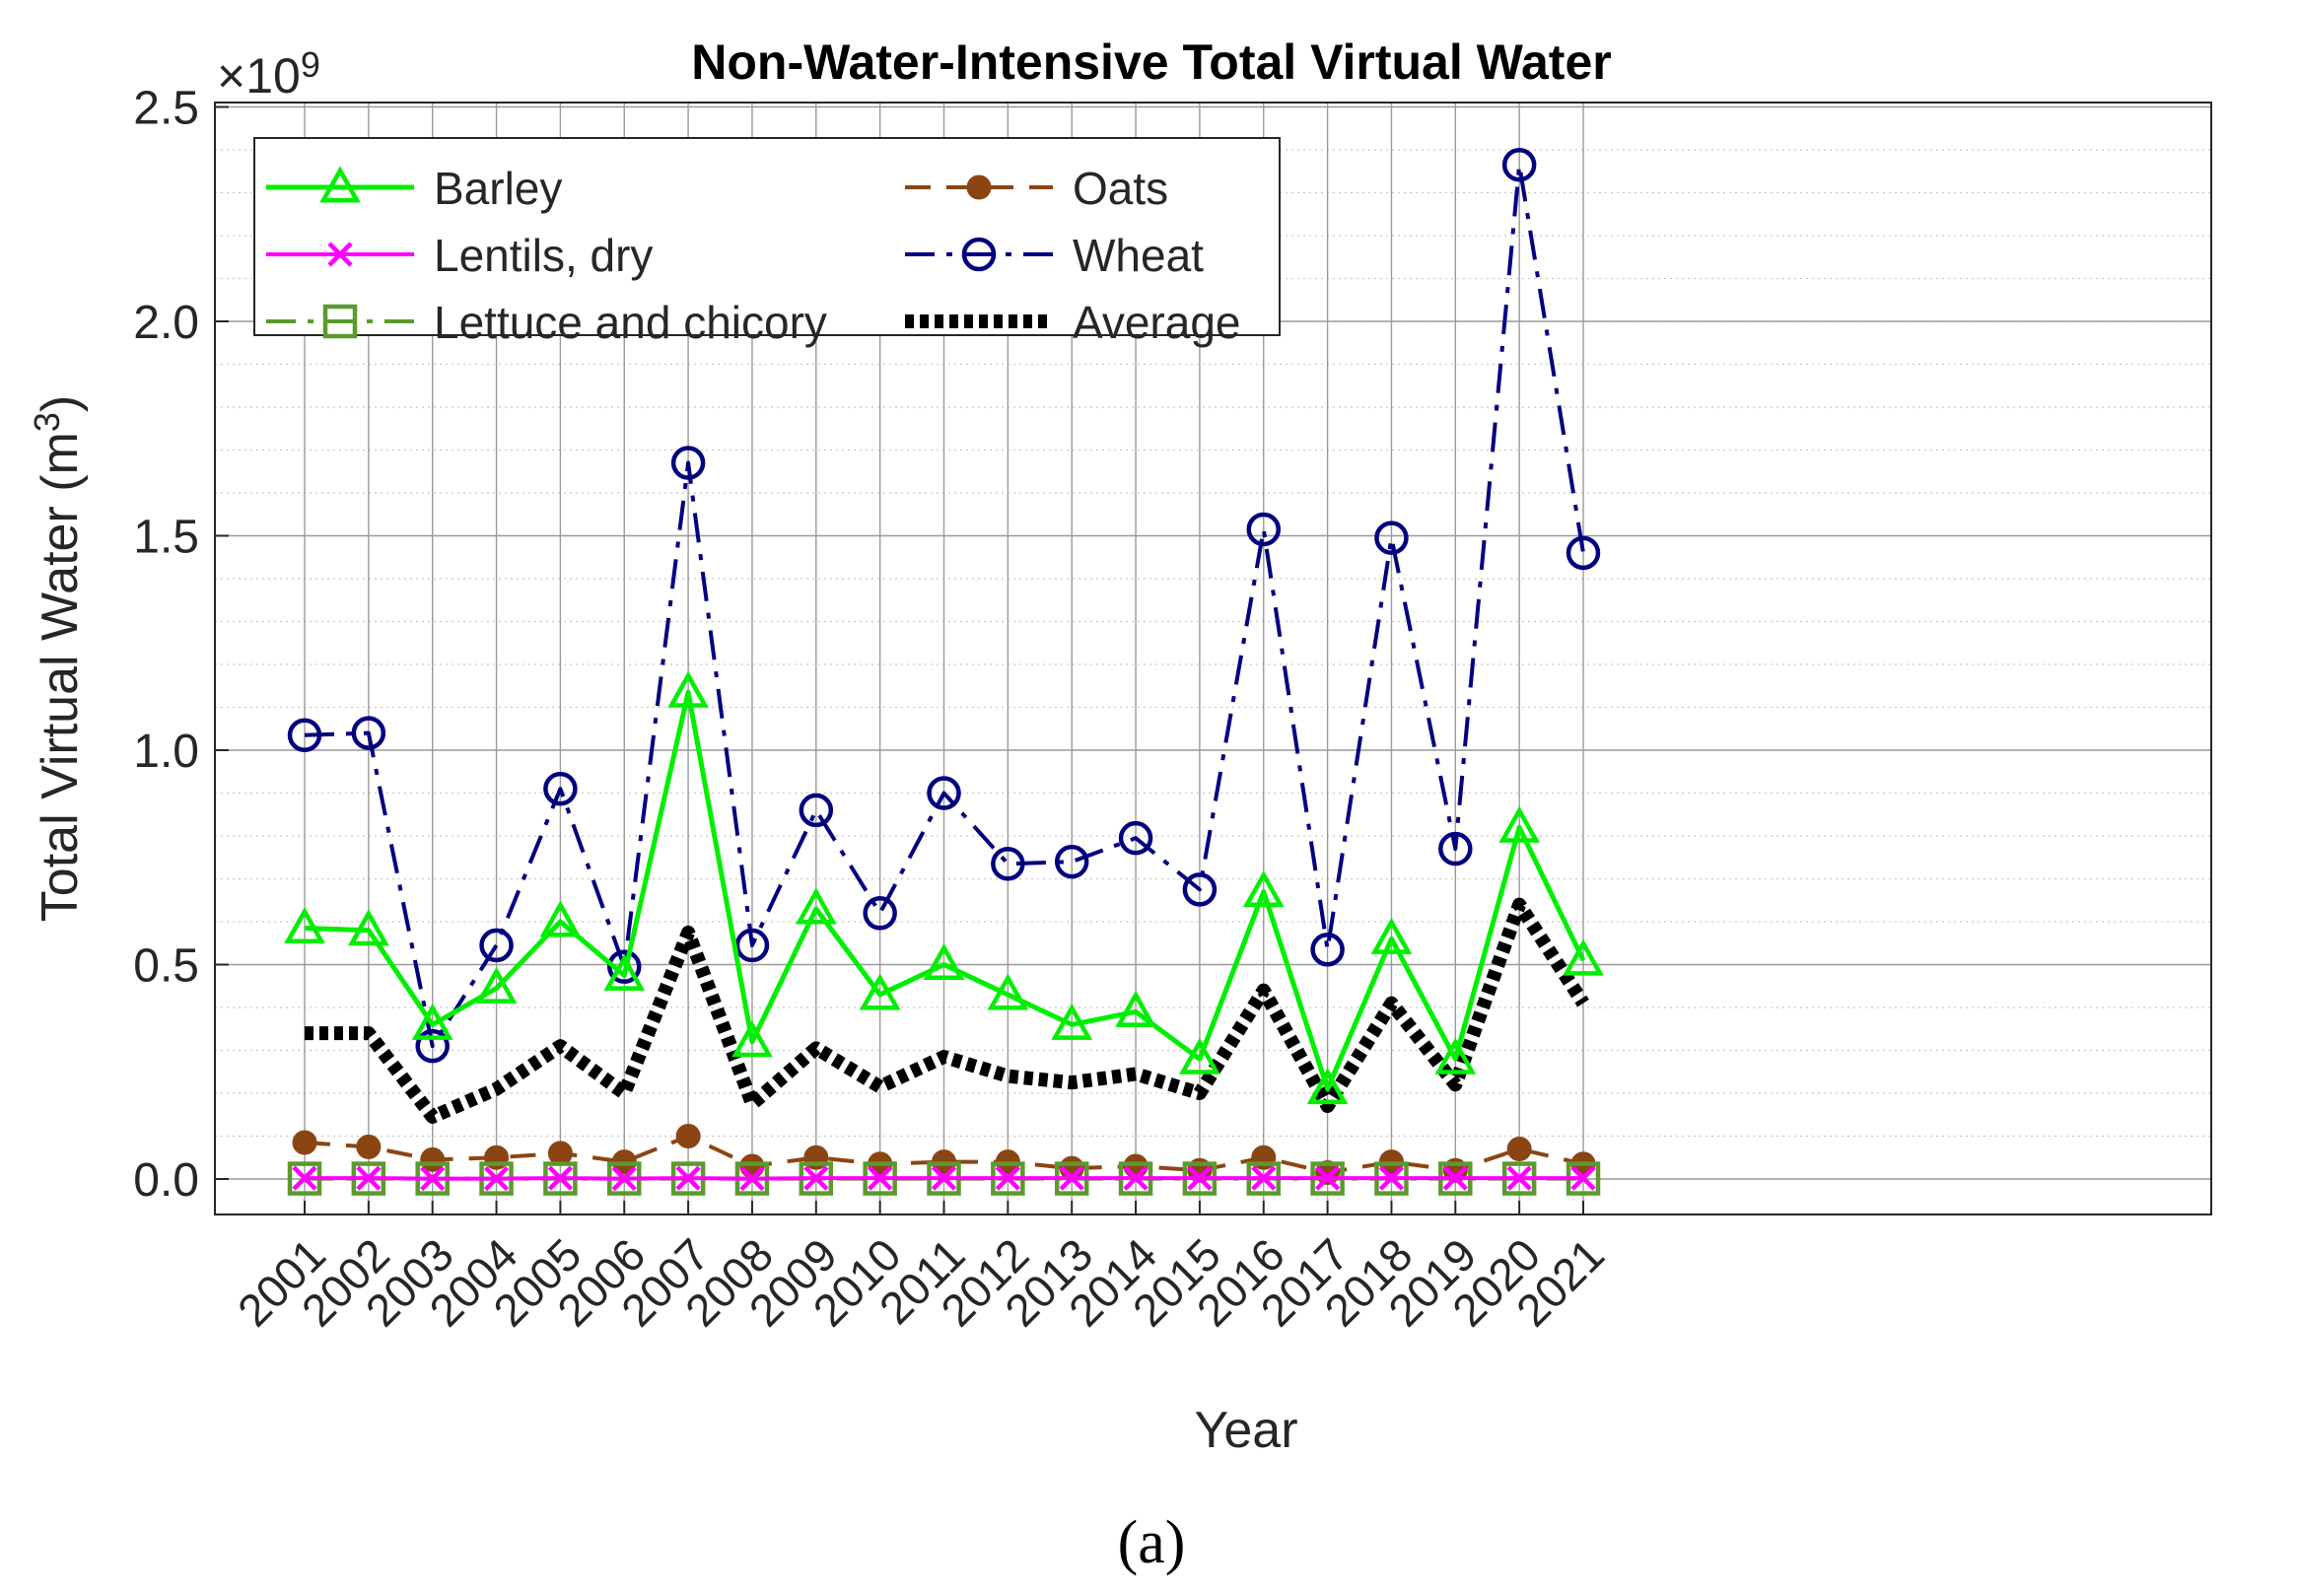 The height and width of the screenshot is (1596, 2298). I want to click on y-axis-label-text: Total Virtual Water (m, so click(60, 677).